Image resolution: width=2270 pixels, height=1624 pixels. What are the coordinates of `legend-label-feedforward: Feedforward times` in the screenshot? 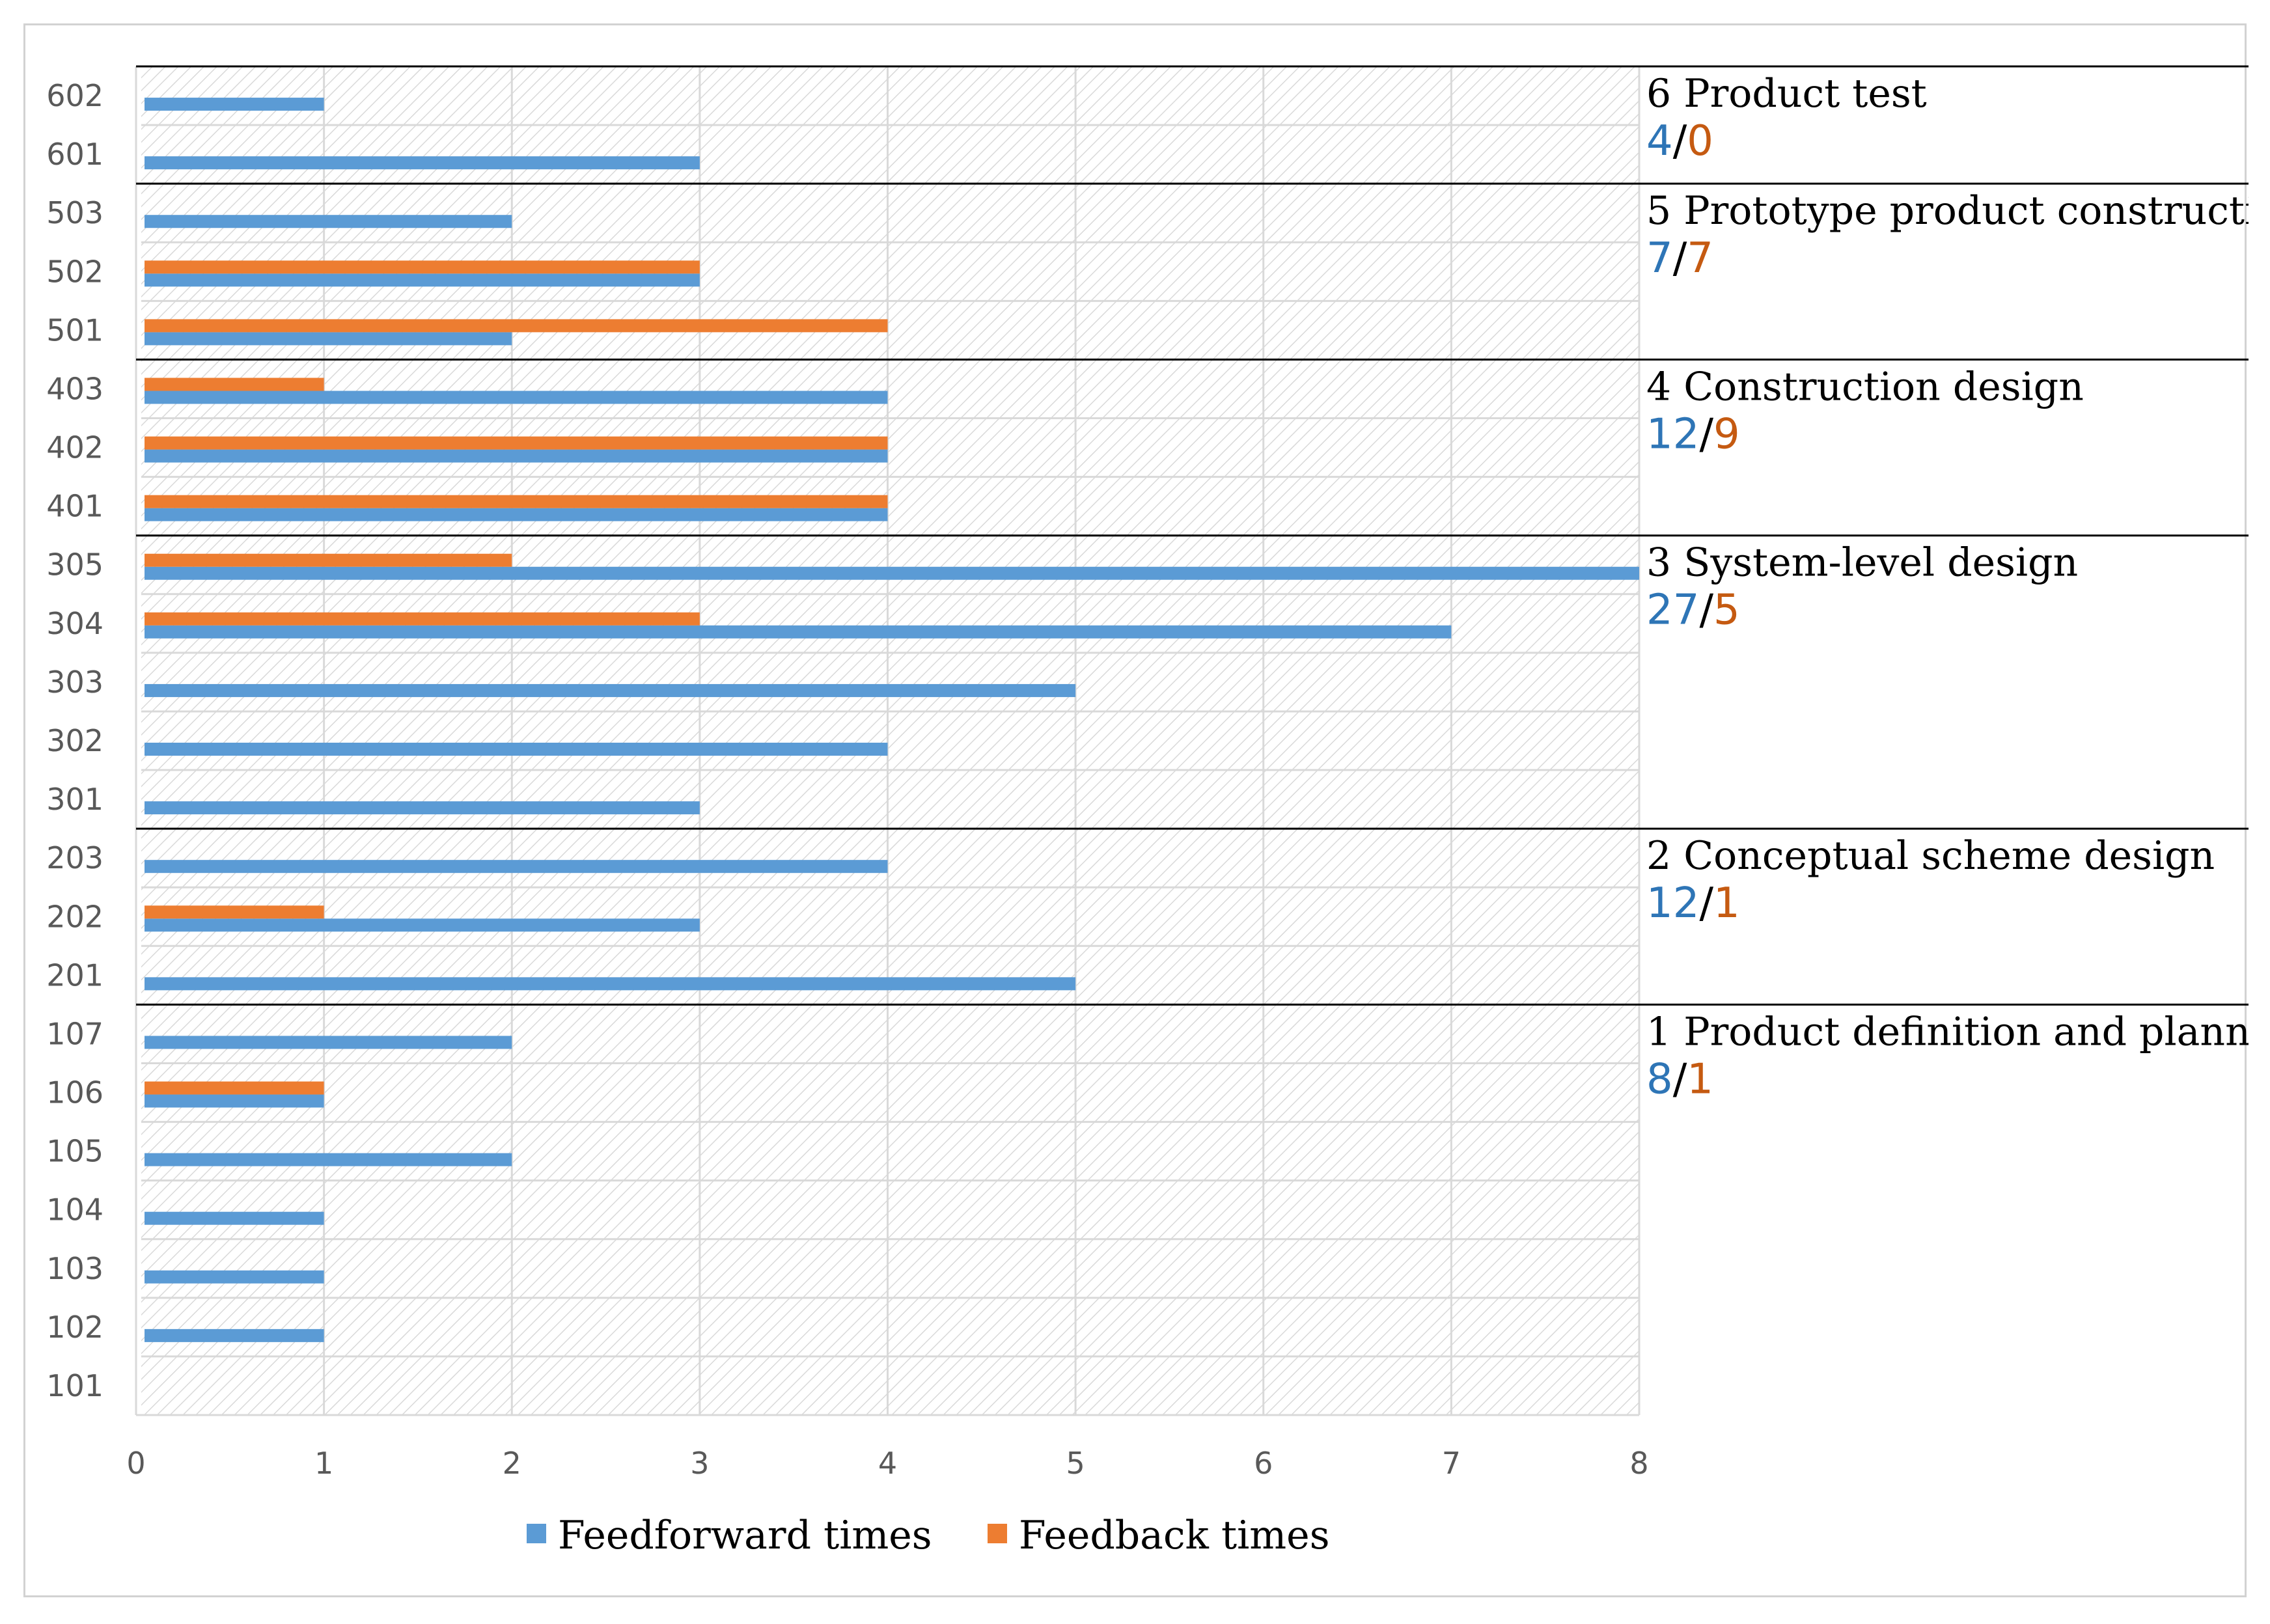 It's located at (745, 1536).